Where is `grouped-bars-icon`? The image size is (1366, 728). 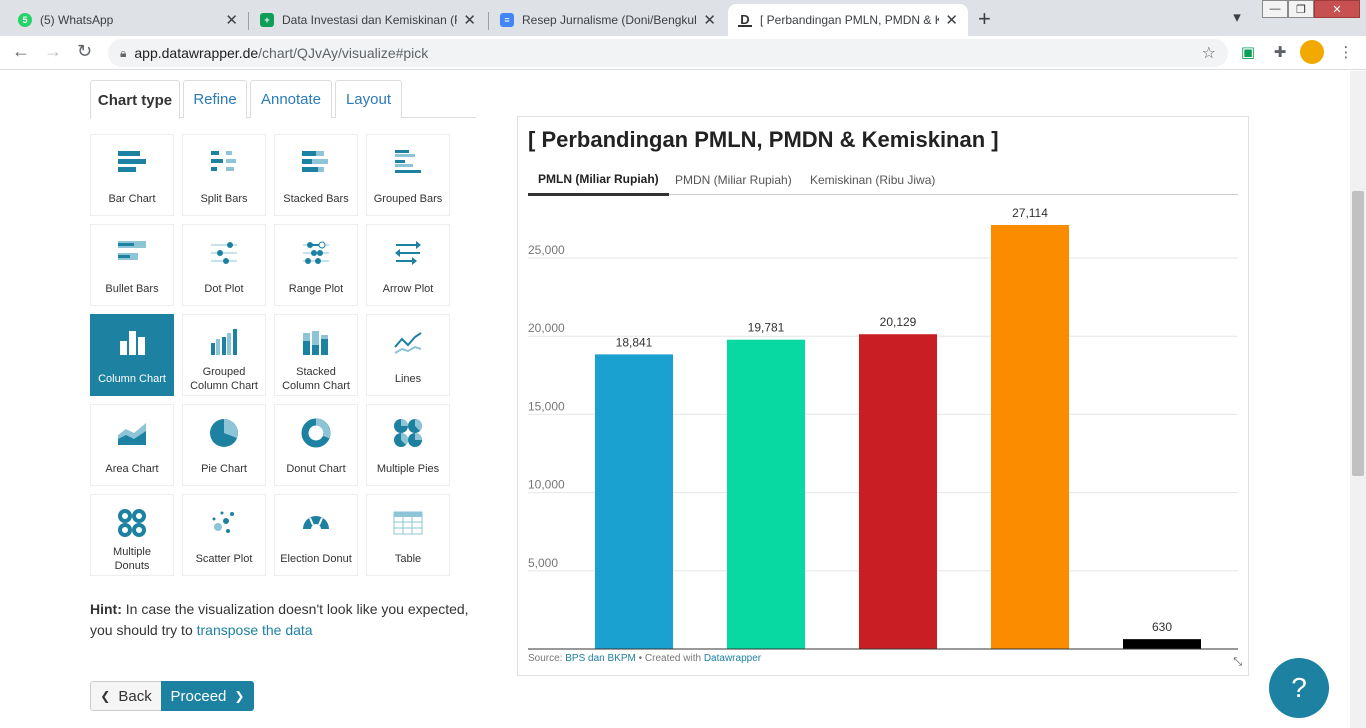
grouped-bars-icon is located at coordinates (408, 163).